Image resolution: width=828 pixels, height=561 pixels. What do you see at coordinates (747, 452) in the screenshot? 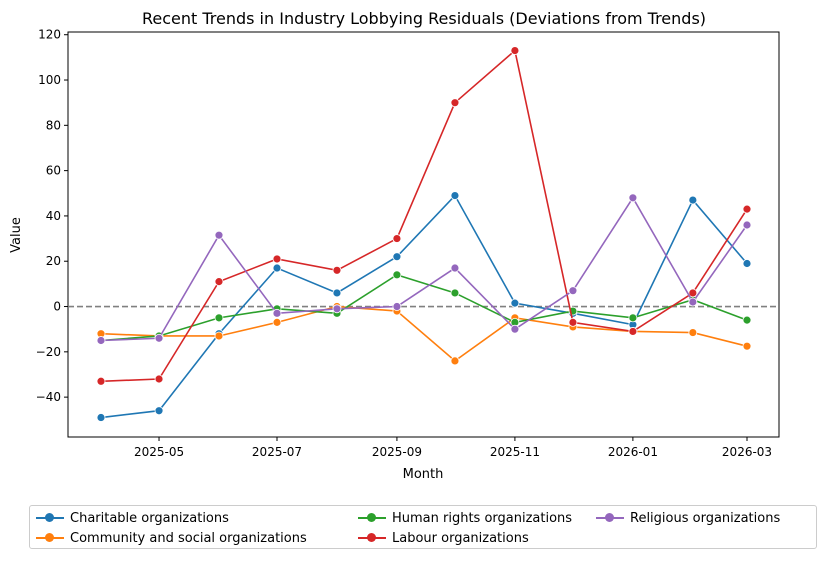
I see `x-tick-label: 2026-03` at bounding box center [747, 452].